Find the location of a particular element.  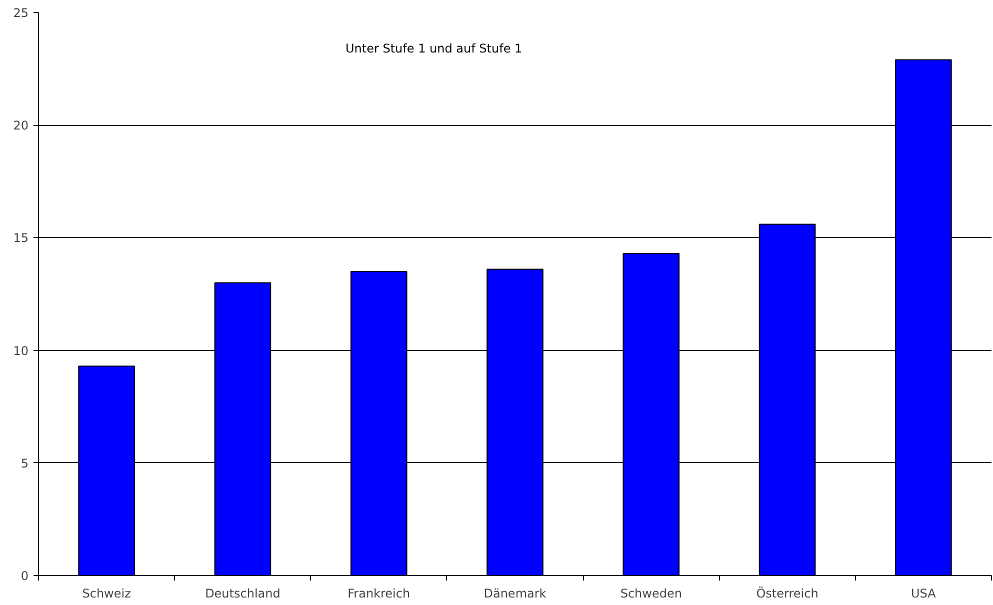

y-tick-label: 10 is located at coordinates (21, 351).